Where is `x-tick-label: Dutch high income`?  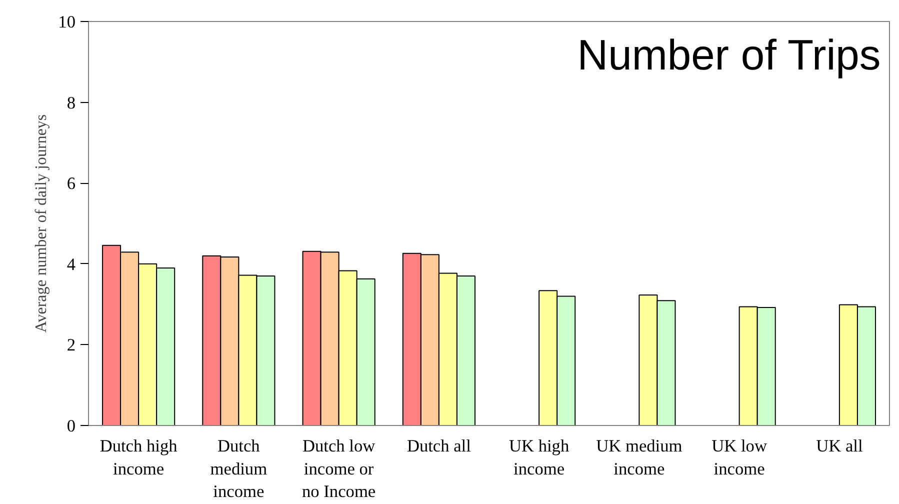 x-tick-label: Dutch high income is located at coordinates (139, 457).